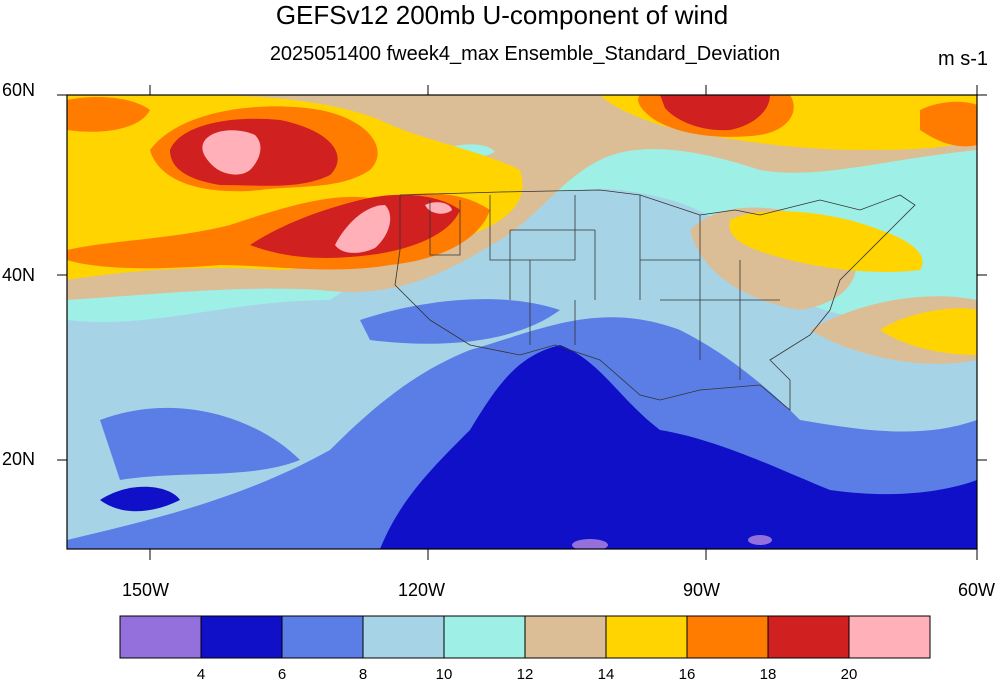 This screenshot has height=683, width=1004. What do you see at coordinates (19, 90) in the screenshot?
I see `lat-label-60n: 60N` at bounding box center [19, 90].